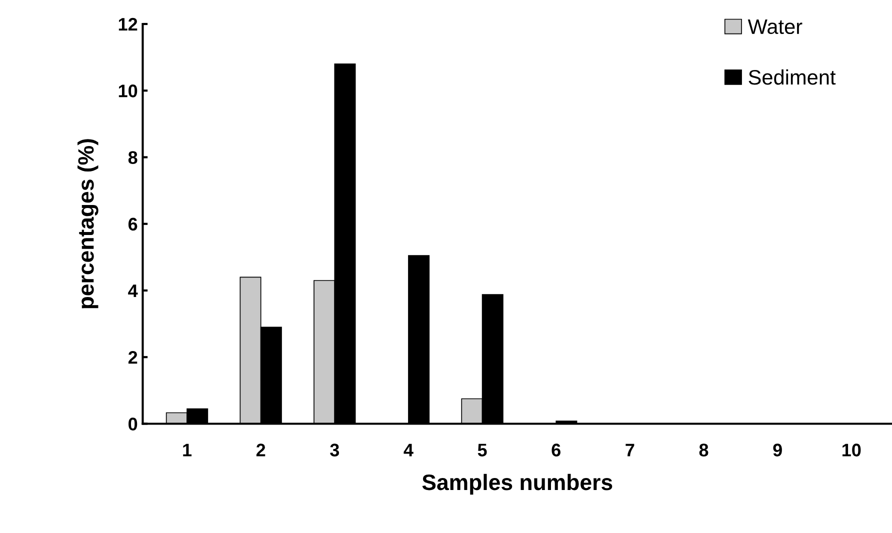 This screenshot has height=533, width=892. What do you see at coordinates (482, 450) in the screenshot?
I see `x-tick-label: 5` at bounding box center [482, 450].